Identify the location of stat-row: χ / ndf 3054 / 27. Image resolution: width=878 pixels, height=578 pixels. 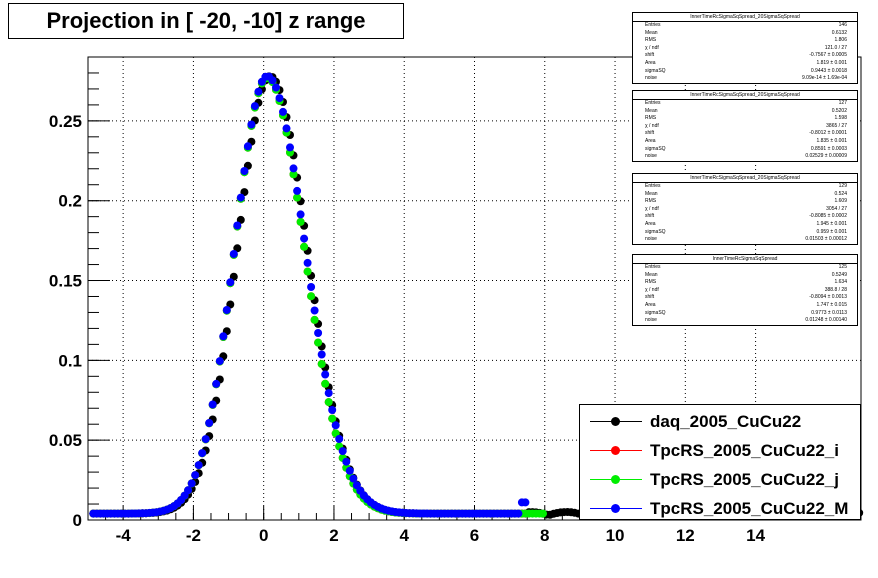
(745, 210).